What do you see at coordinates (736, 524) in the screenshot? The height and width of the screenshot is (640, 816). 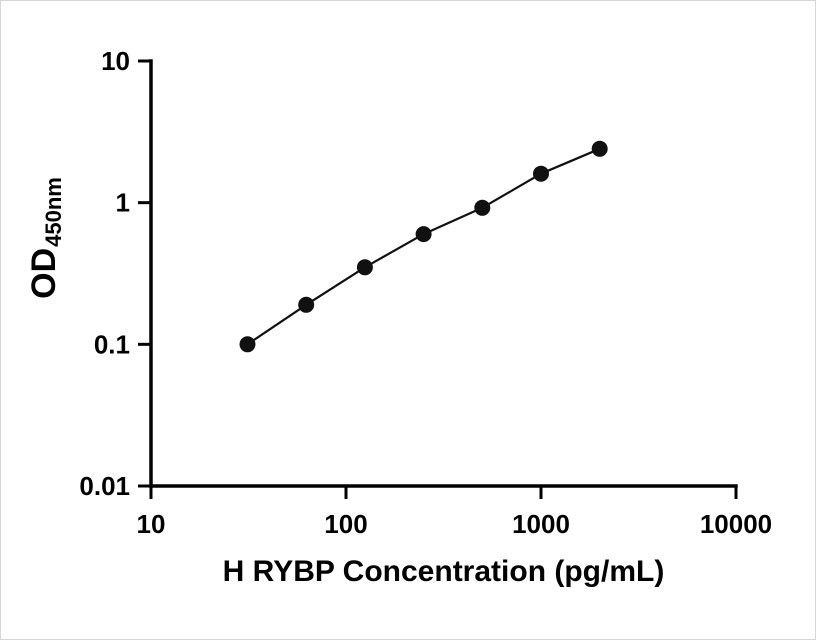 I see `x-tick-label: 10000` at bounding box center [736, 524].